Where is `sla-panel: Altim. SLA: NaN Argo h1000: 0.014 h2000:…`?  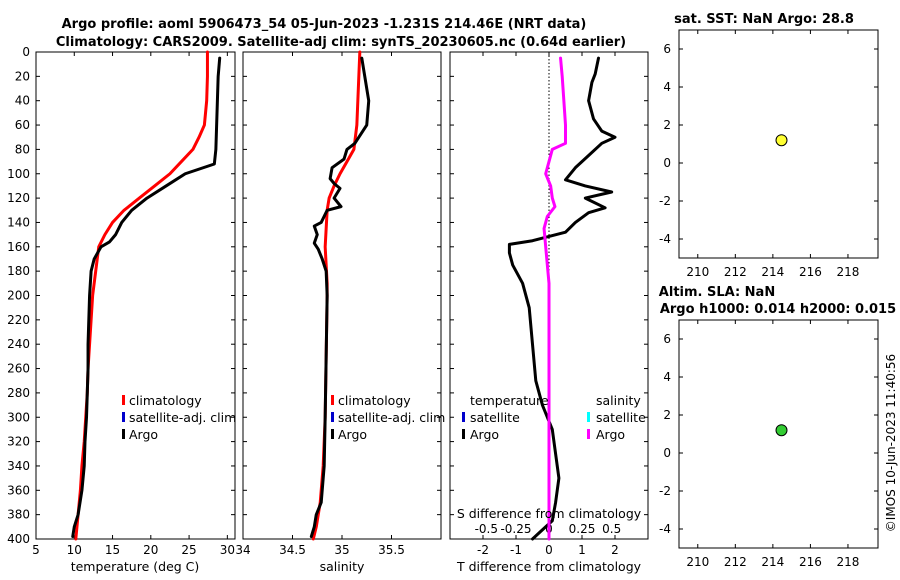 sla-panel: Altim. SLA: NaN Argo h1000: 0.014 h2000:… is located at coordinates (777, 427).